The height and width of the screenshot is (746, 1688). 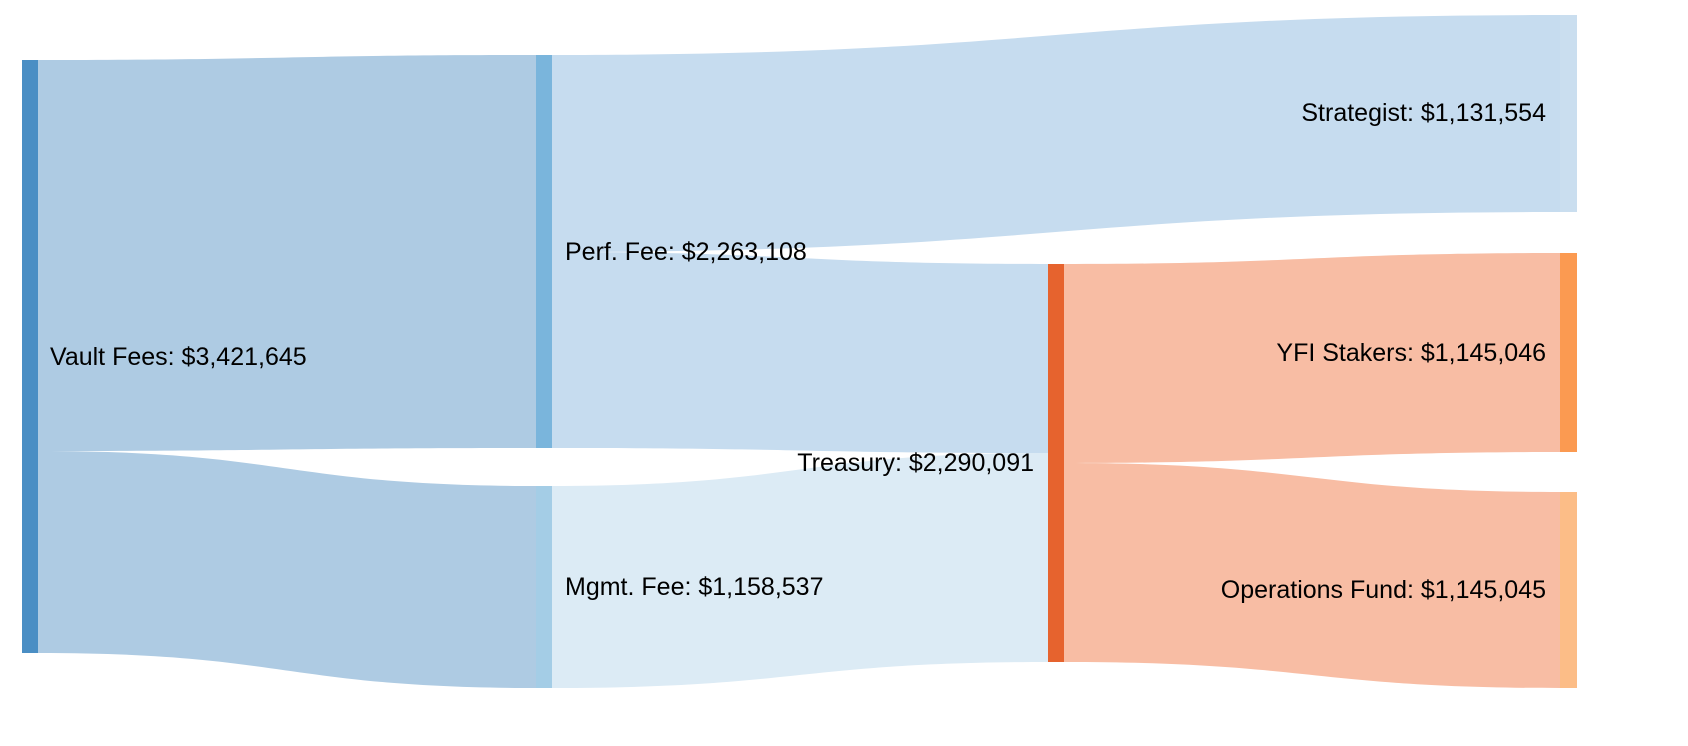 What do you see at coordinates (178, 357) in the screenshot?
I see `node-label-vault-fees: Vault Fees: $3,421,645` at bounding box center [178, 357].